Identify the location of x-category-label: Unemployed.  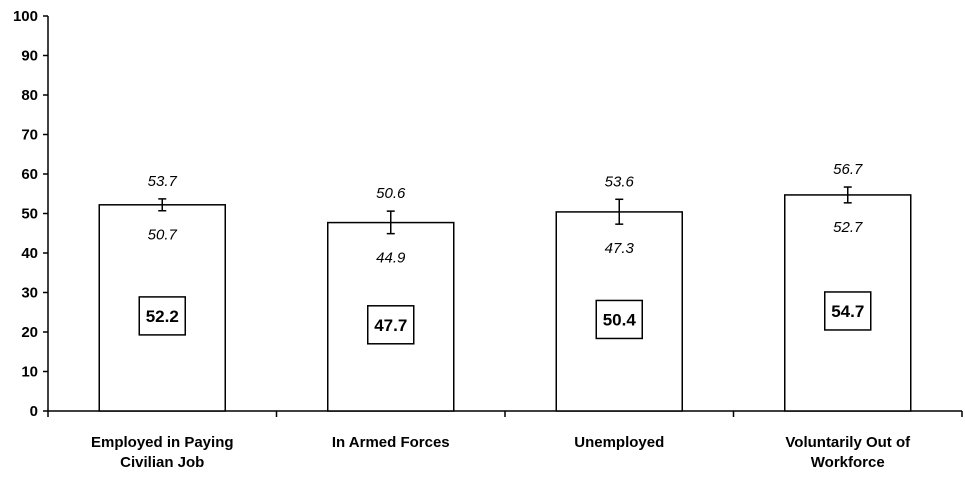
(619, 442).